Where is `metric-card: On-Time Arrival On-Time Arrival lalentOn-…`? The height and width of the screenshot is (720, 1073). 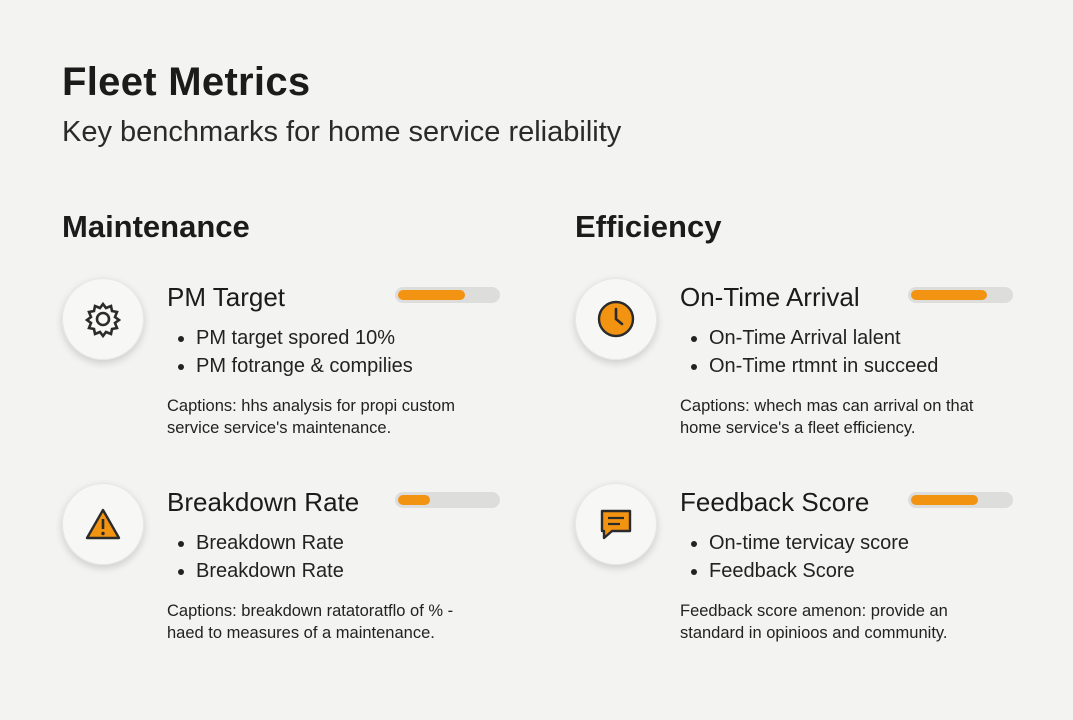
metric-card: On-Time Arrival On-Time Arrival lalentOn-… is located at coordinates (800, 368).